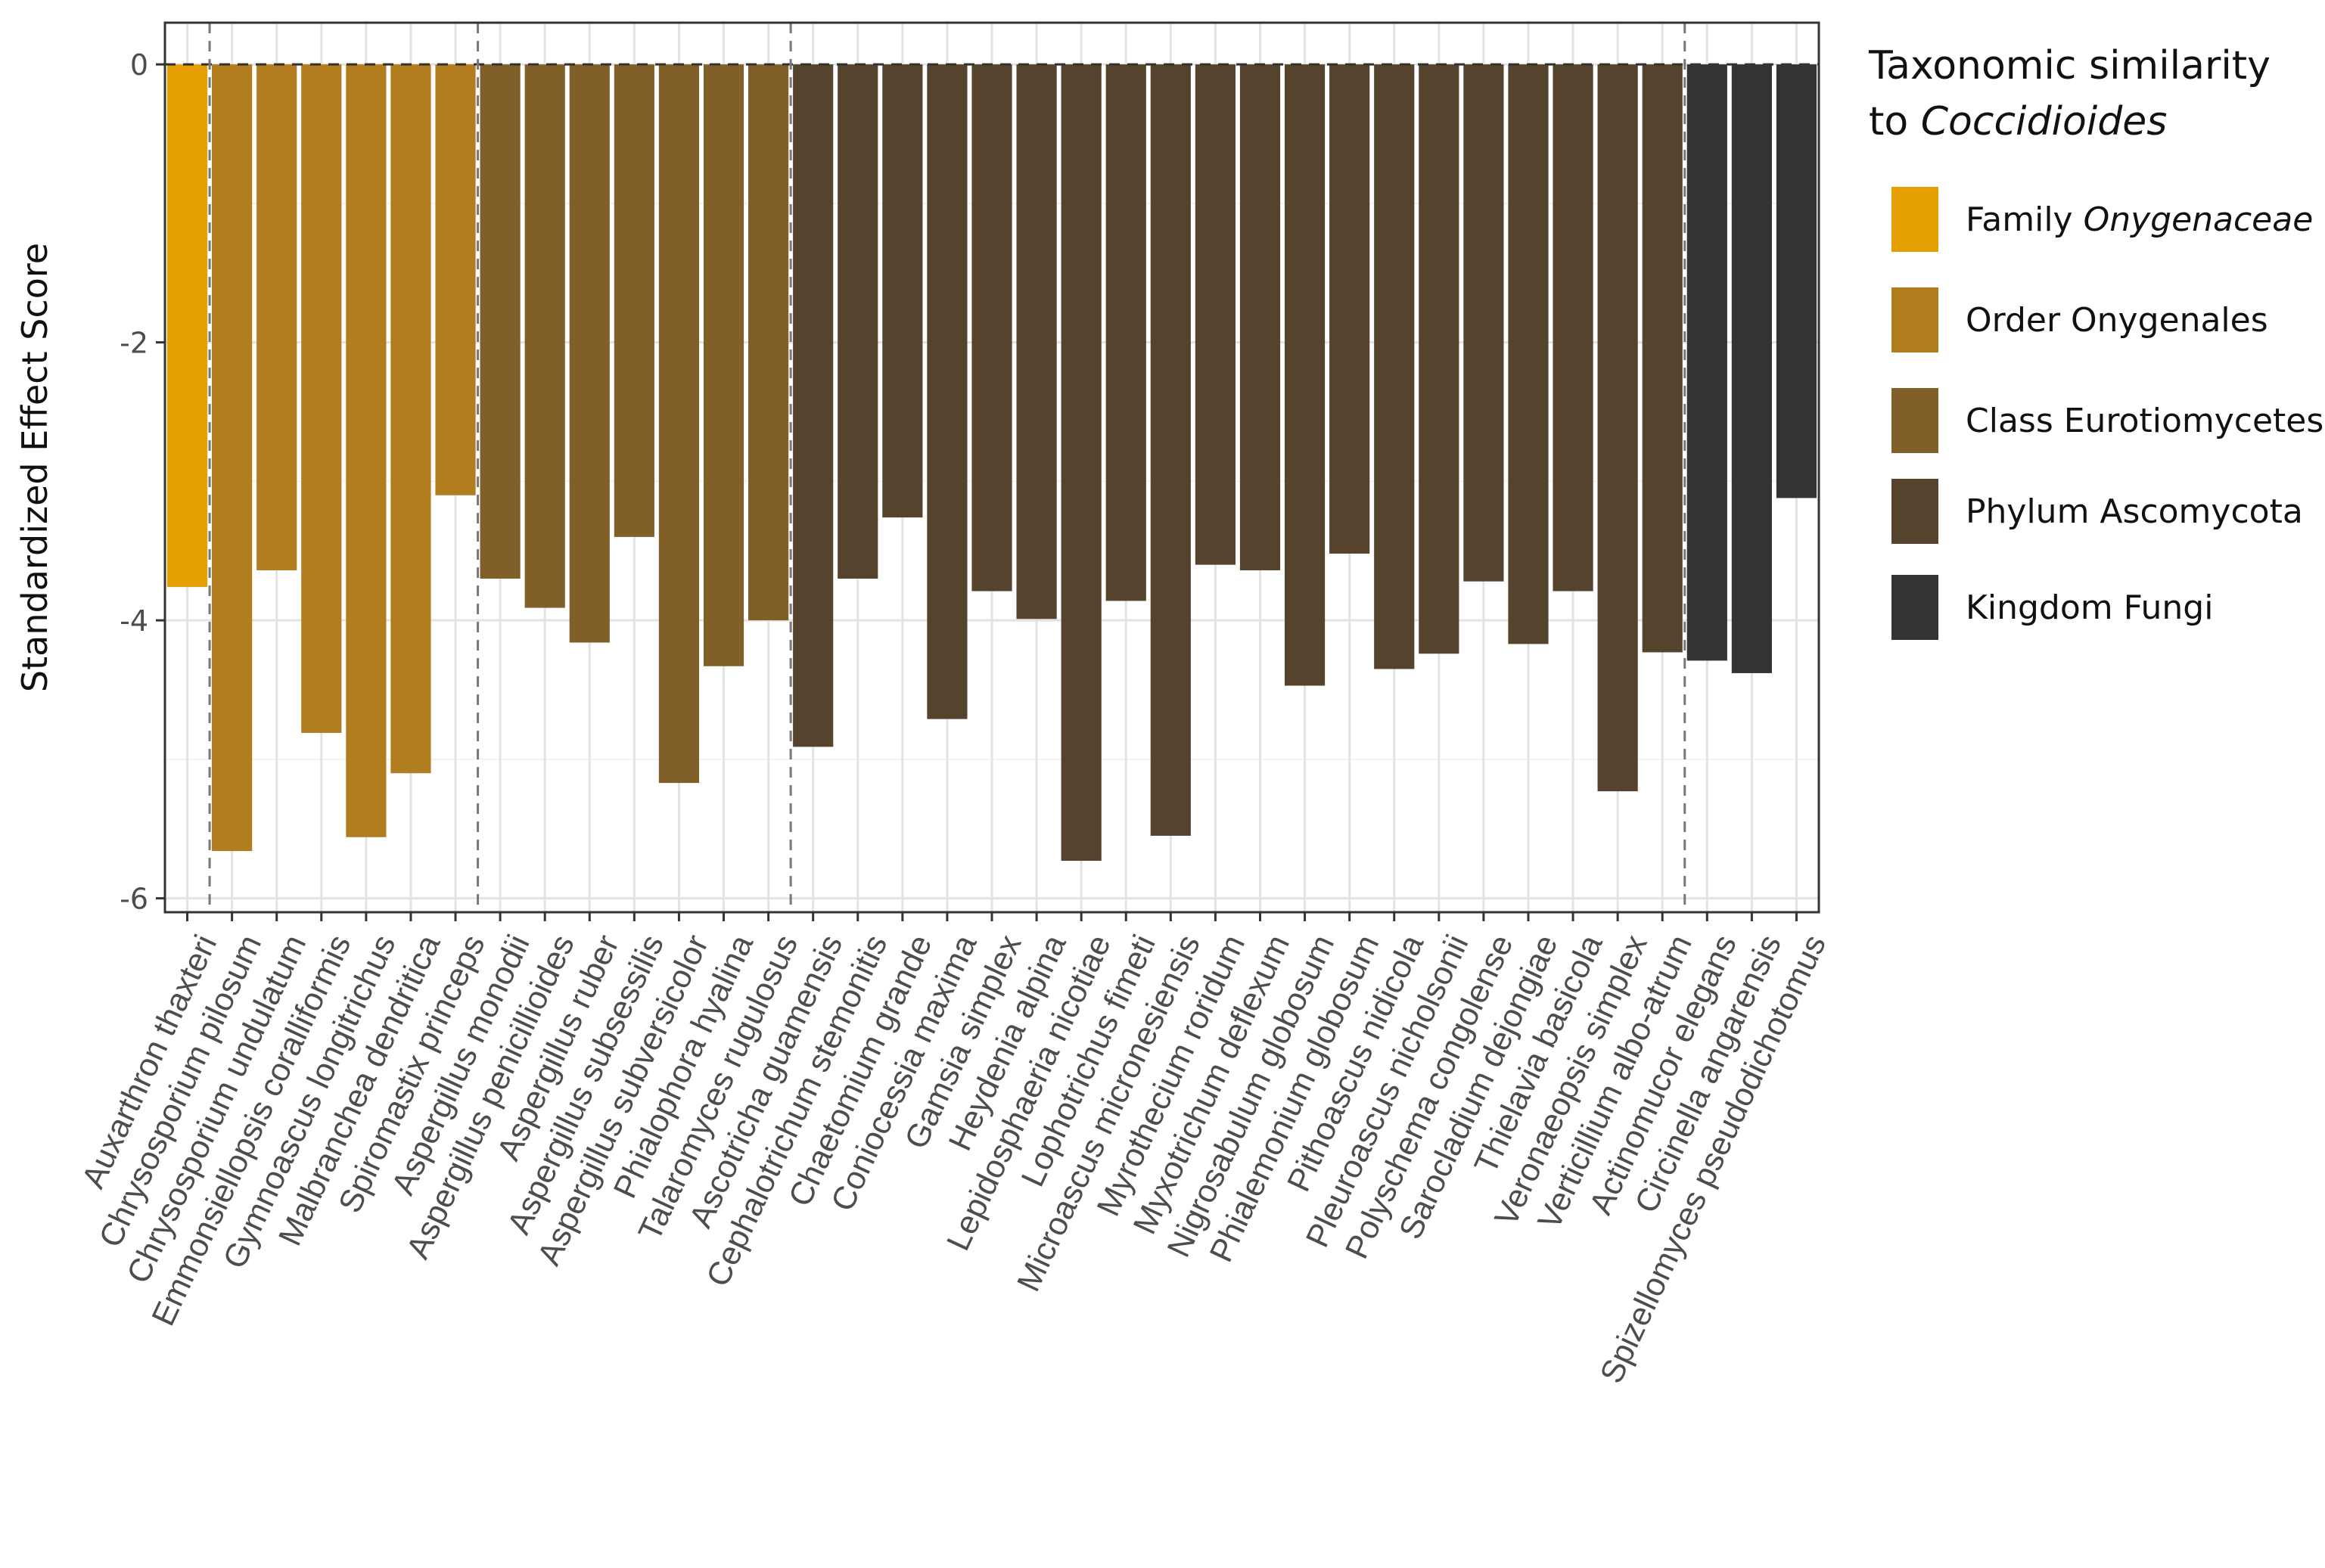  I want to click on y-axis-title: Standardized Effect Score, so click(34, 467).